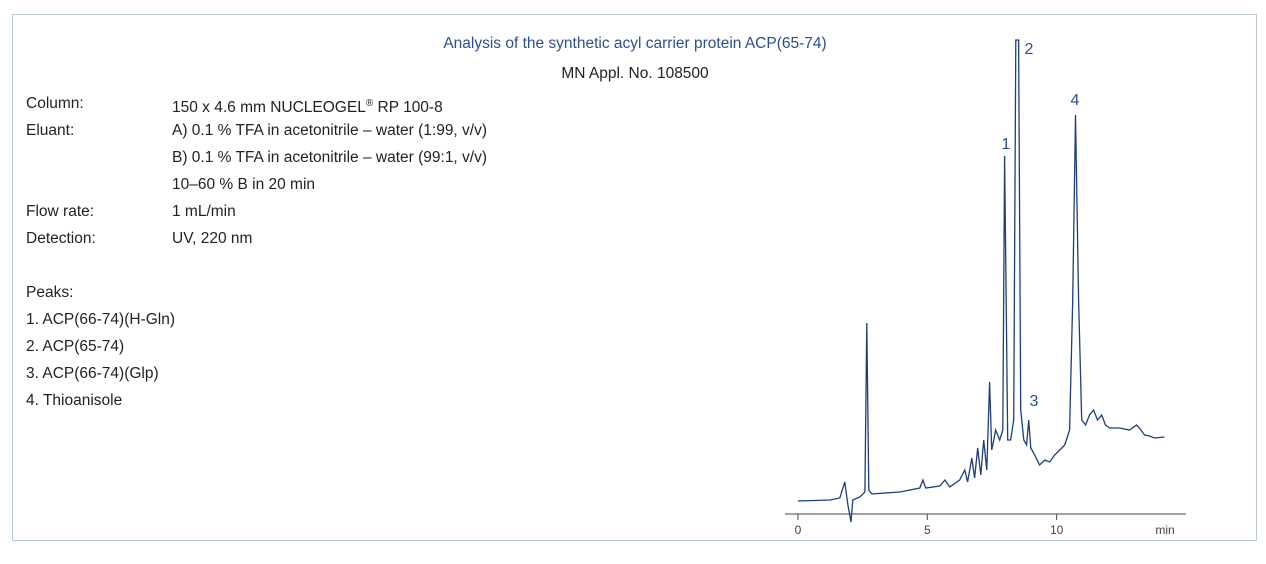 Image resolution: width=1266 pixels, height=564 pixels. What do you see at coordinates (408, 108) in the screenshot?
I see `text: RP 100-8` at bounding box center [408, 108].